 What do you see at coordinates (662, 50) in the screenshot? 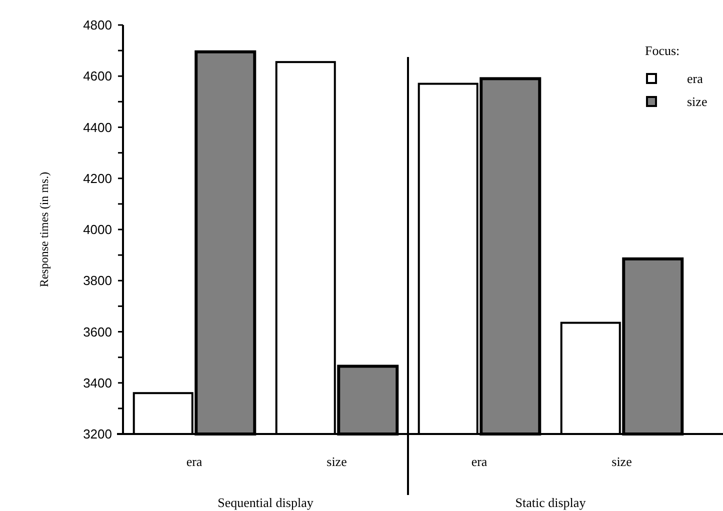
I see `legend-title: Focus:` at bounding box center [662, 50].